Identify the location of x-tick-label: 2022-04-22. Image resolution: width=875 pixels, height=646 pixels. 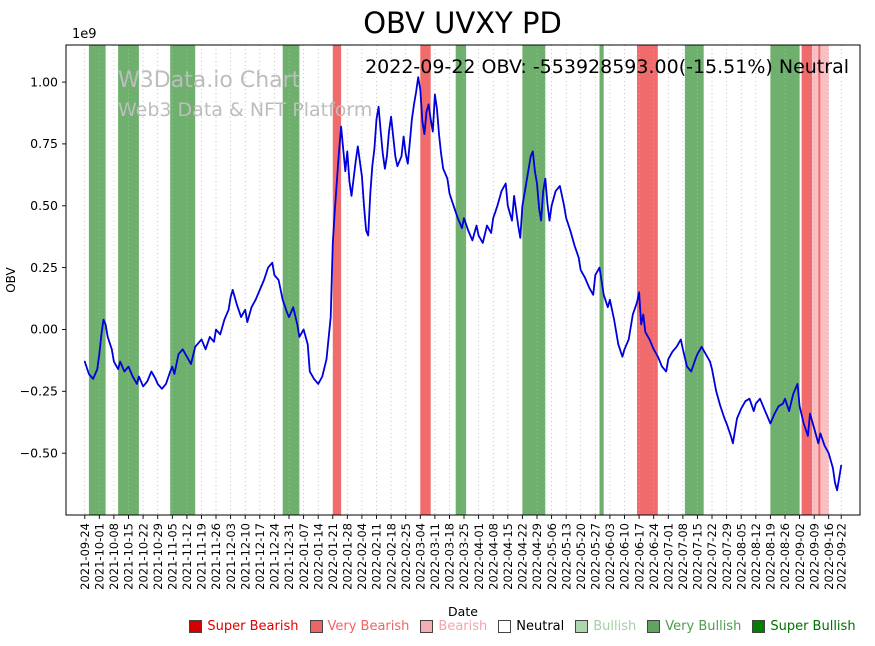
(523, 556).